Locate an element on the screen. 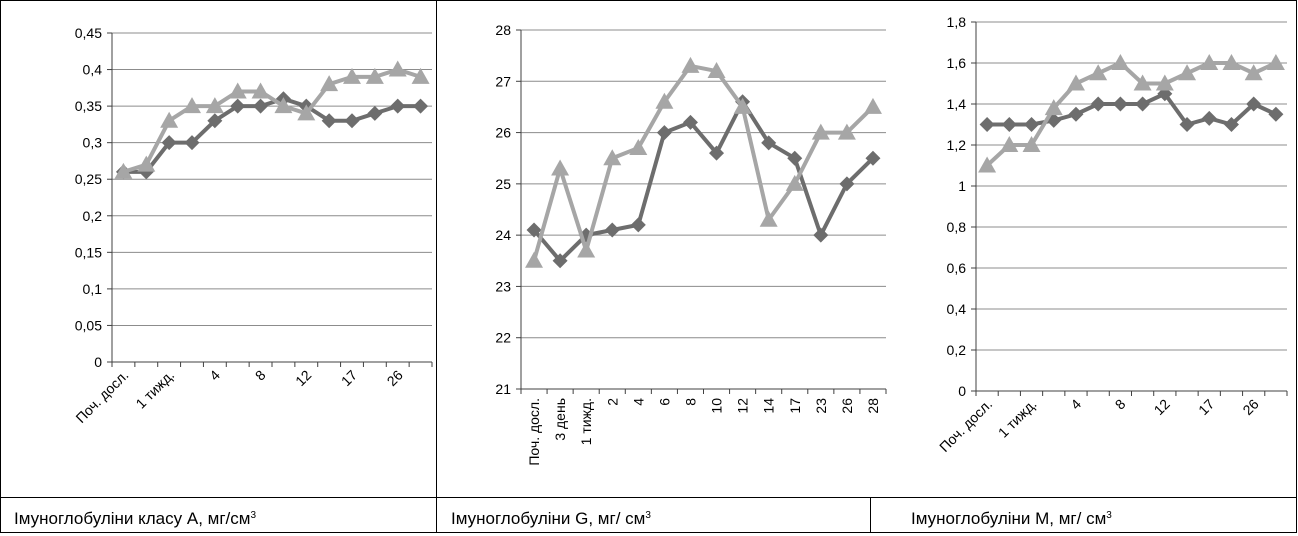 This screenshot has width=1298, height=536. caption-immunoglobulin-m: Імуноглобуліни М, мг/ см3 is located at coordinates (1084, 515).